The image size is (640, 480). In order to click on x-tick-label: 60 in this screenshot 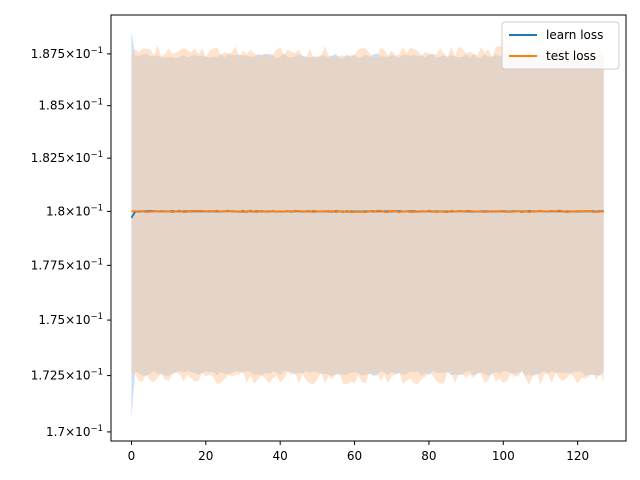, I will do `click(354, 456)`.